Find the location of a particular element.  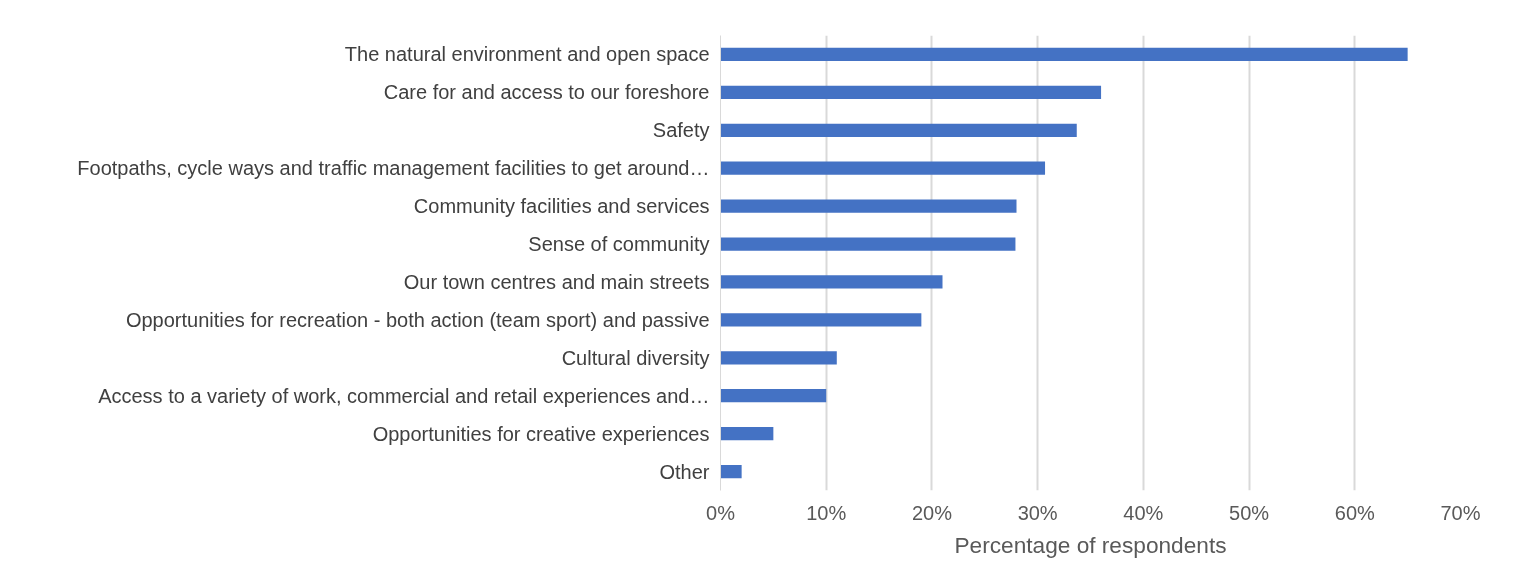

x-tick-label: 60% is located at coordinates (1355, 512).